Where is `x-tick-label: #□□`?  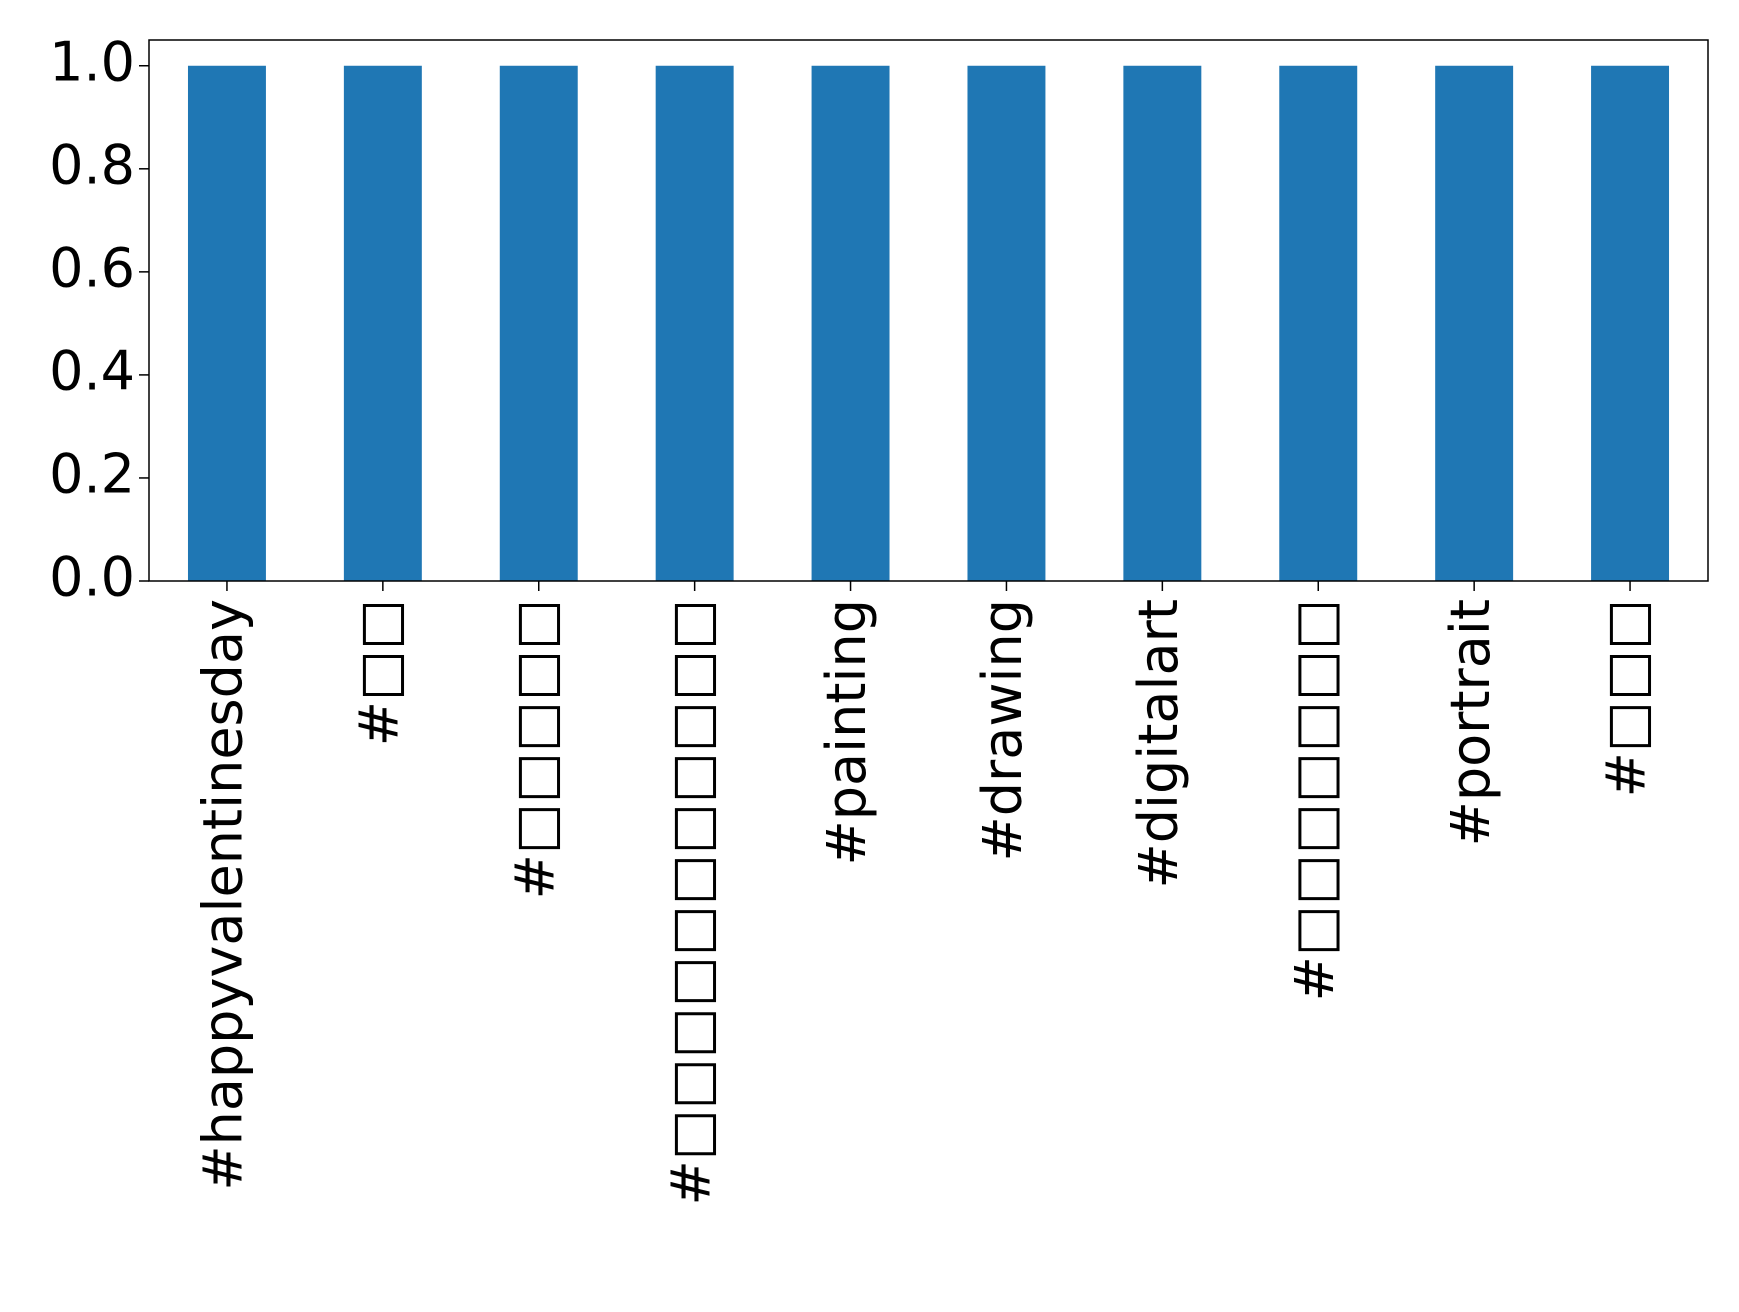
x-tick-label: #□□ is located at coordinates (378, 672).